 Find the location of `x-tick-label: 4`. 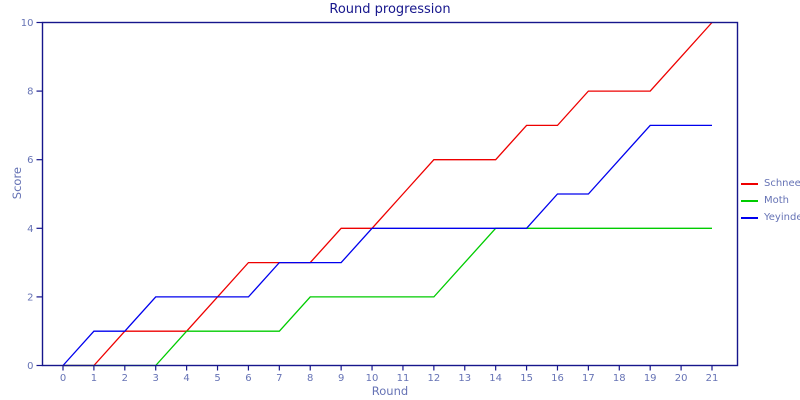

x-tick-label: 4 is located at coordinates (186, 378).